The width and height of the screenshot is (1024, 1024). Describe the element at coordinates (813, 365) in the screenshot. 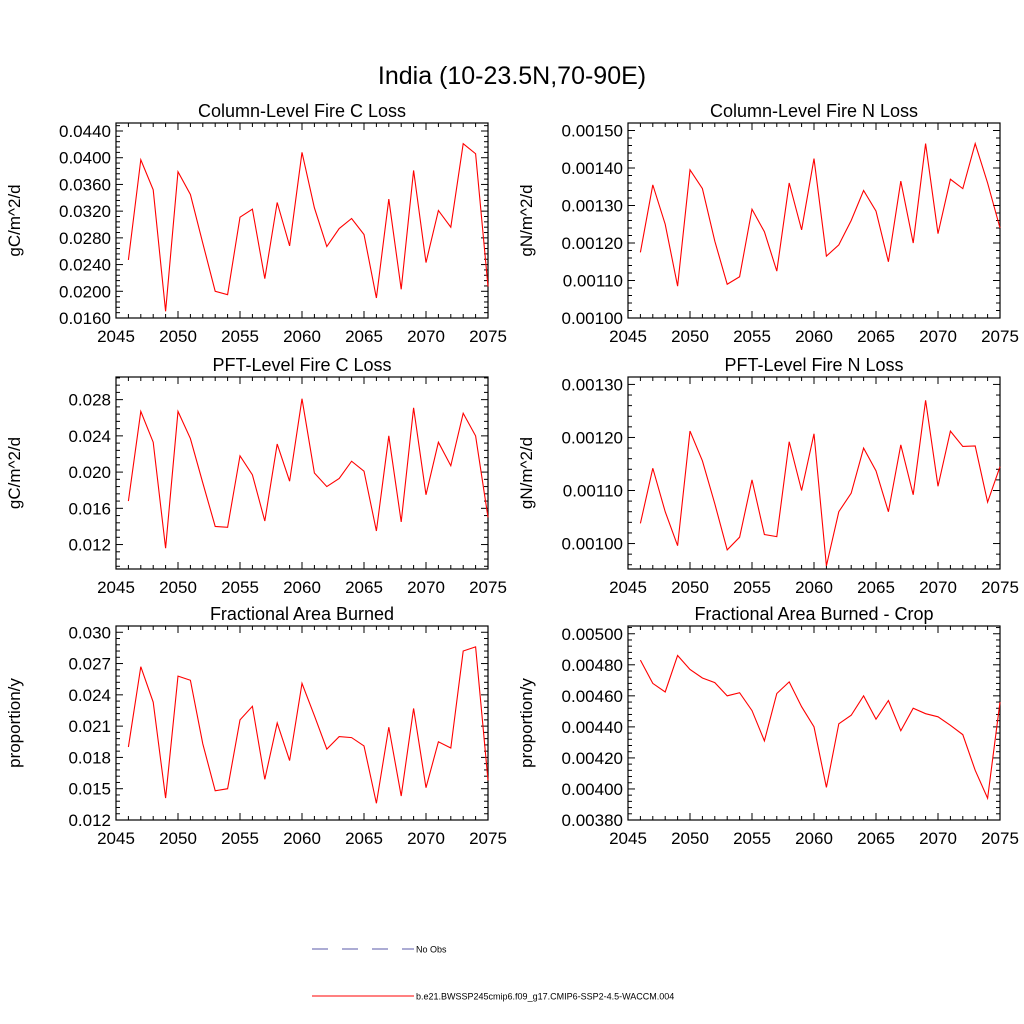

I see `panel-title: PFT-Level Fire N Loss` at that location.